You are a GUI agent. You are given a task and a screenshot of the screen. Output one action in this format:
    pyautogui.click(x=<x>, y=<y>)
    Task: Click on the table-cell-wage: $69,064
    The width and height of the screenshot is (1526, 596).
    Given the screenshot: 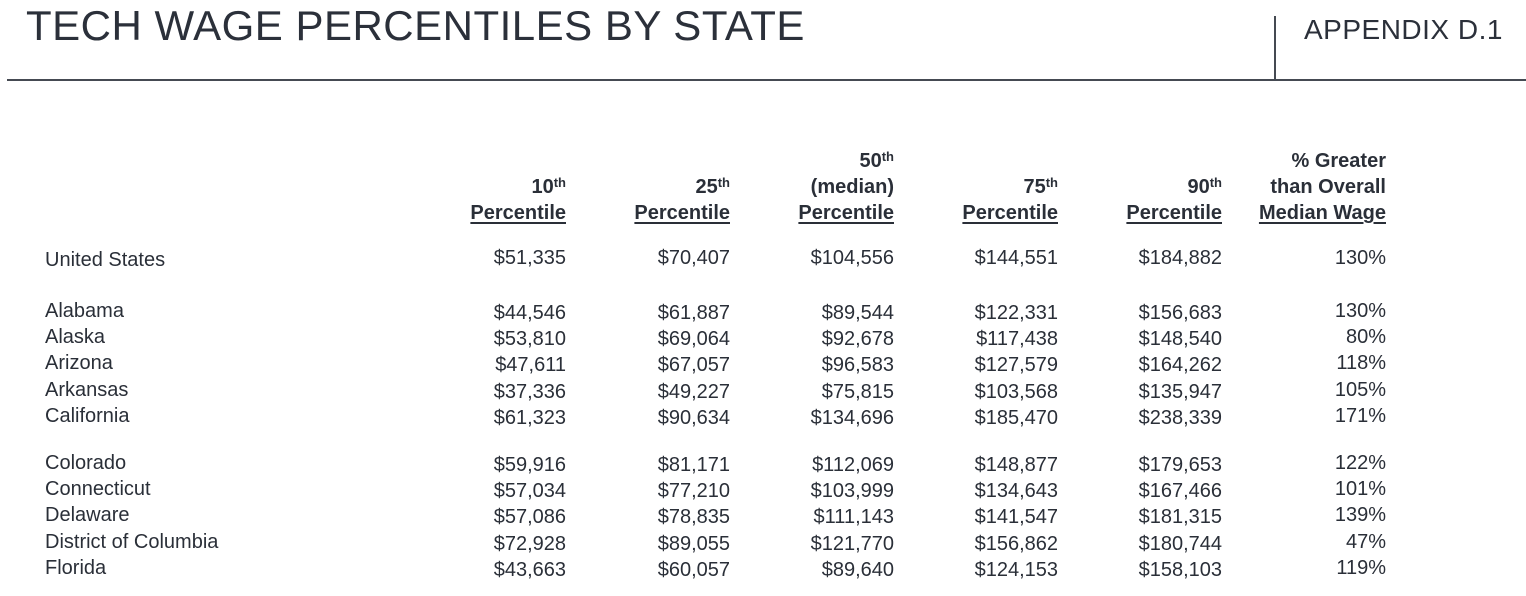 What is the action you would take?
    pyautogui.click(x=693, y=339)
    